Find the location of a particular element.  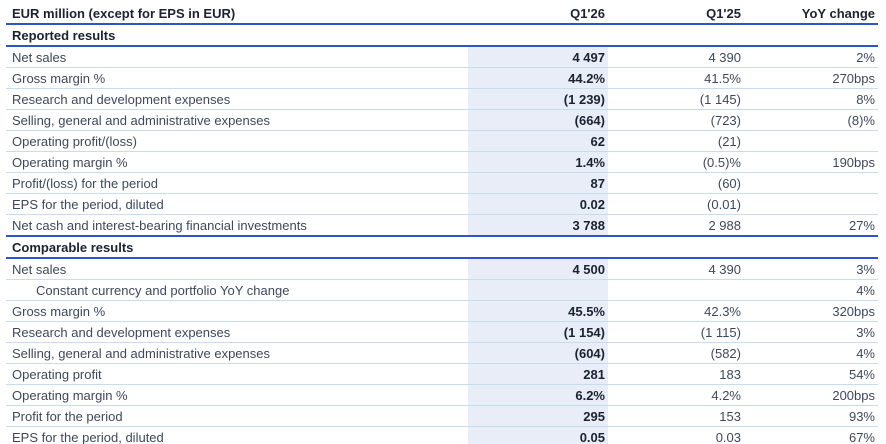

row-label: Operating profit is located at coordinates (237, 374).